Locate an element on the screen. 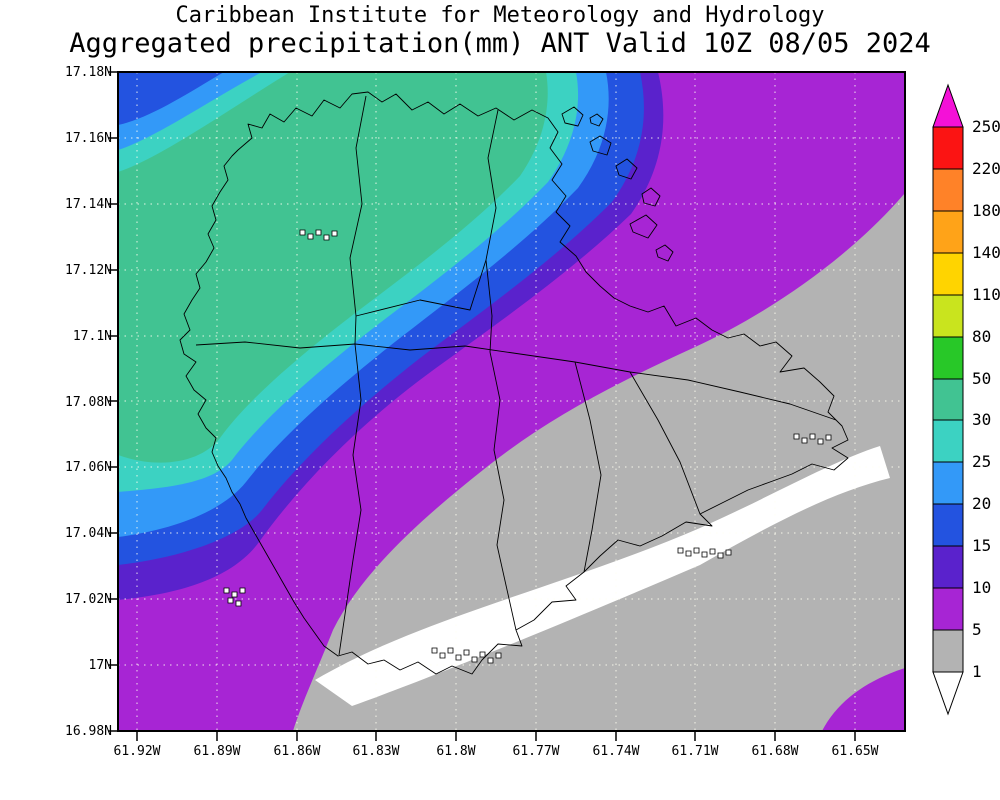 The width and height of the screenshot is (1000, 800). colorbar-level-label: 80 is located at coordinates (981, 336).